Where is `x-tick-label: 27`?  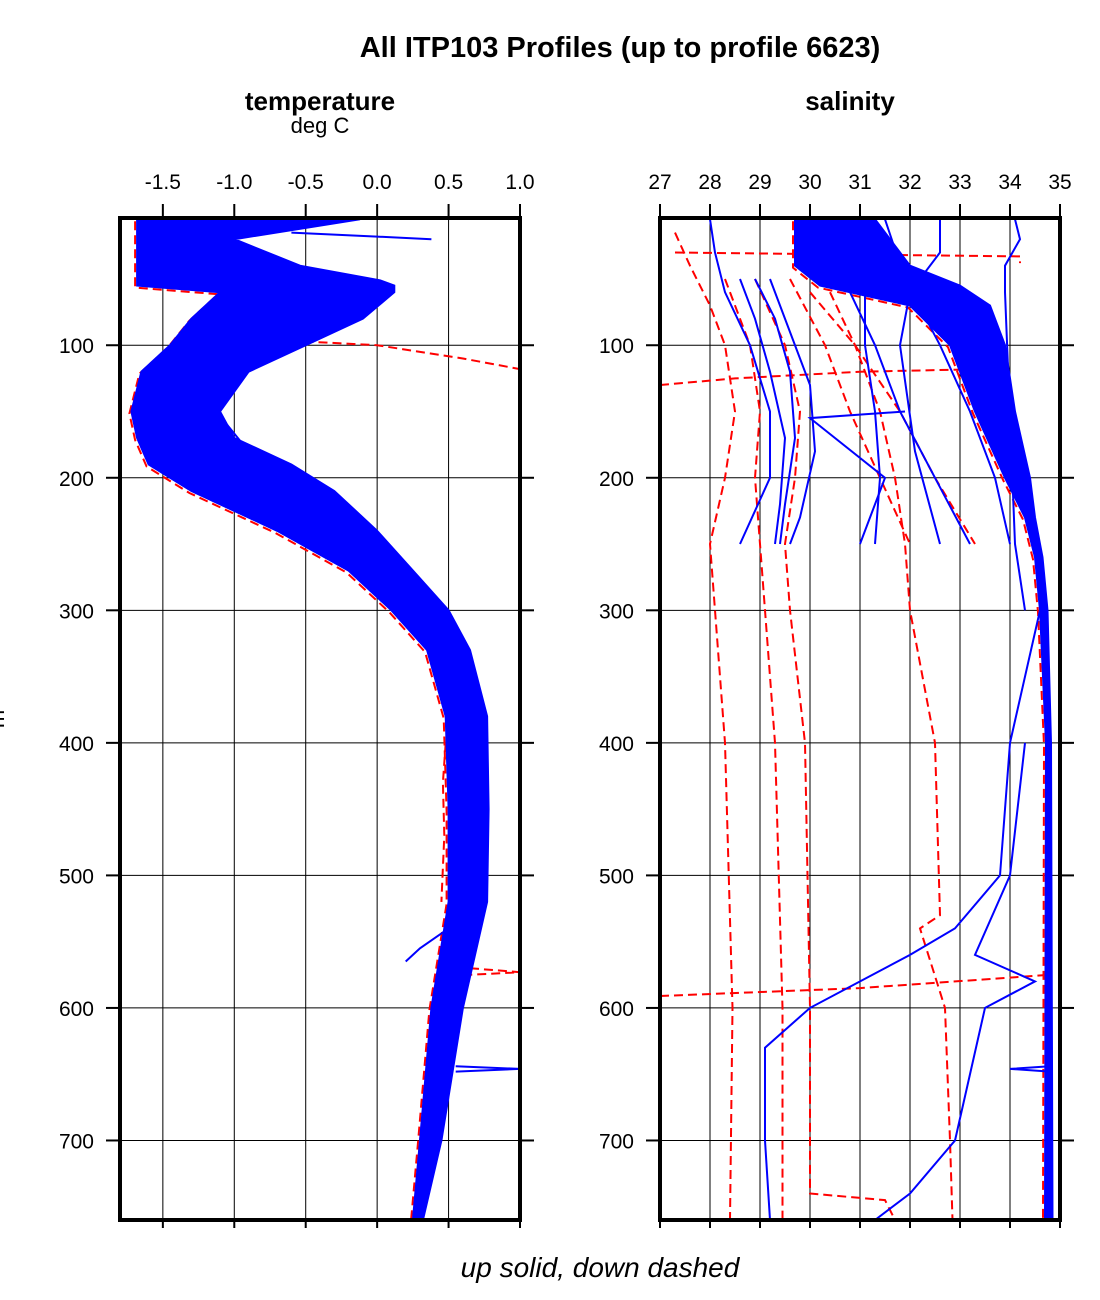 x-tick-label: 27 is located at coordinates (659, 182).